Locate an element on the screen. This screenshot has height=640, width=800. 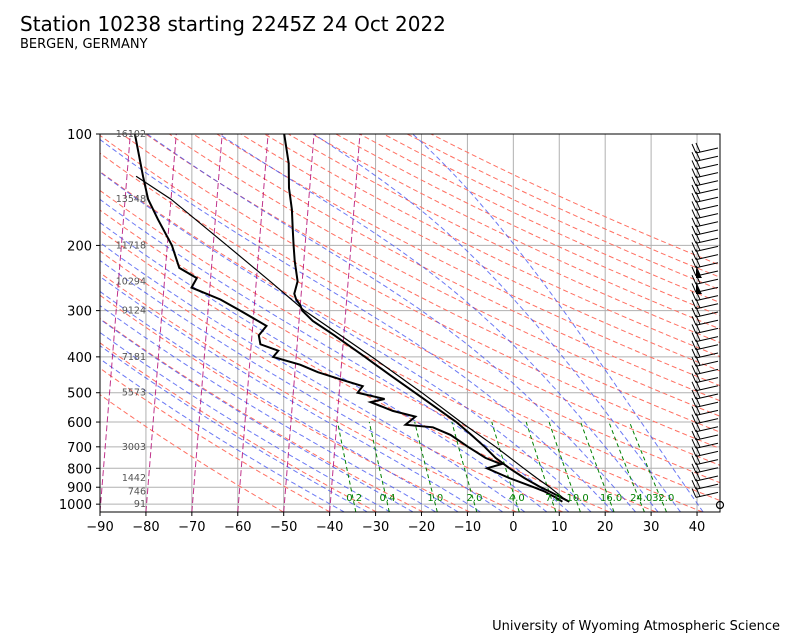
mixing-ratio-label: 1.0 is located at coordinates (435, 498).